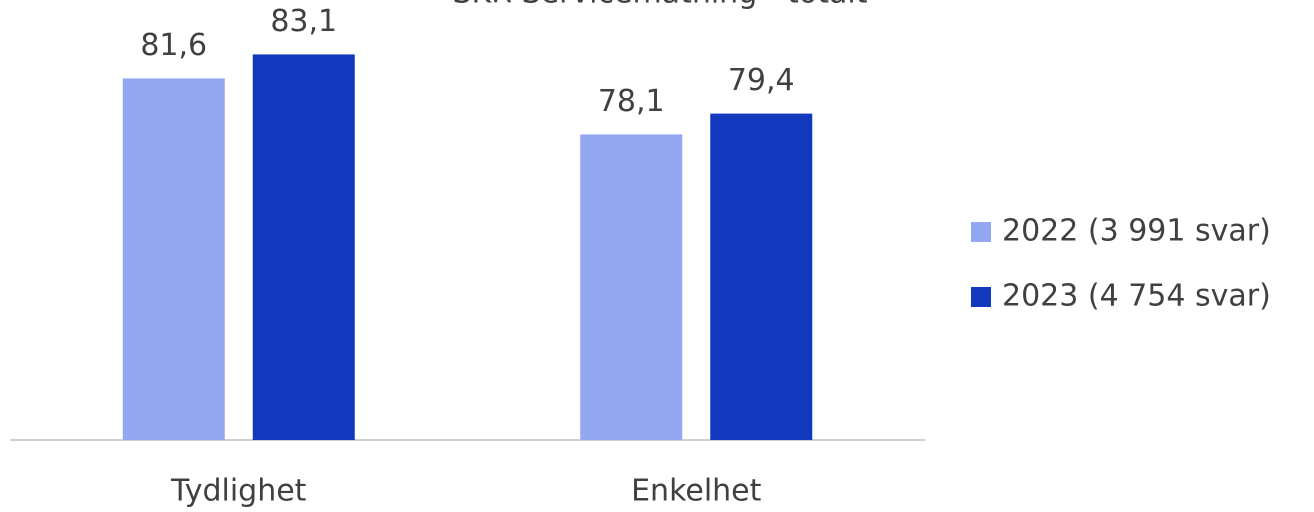 The image size is (1314, 512). I want to click on chart-title: SKR Servicemätning - totalt, so click(659, 5).